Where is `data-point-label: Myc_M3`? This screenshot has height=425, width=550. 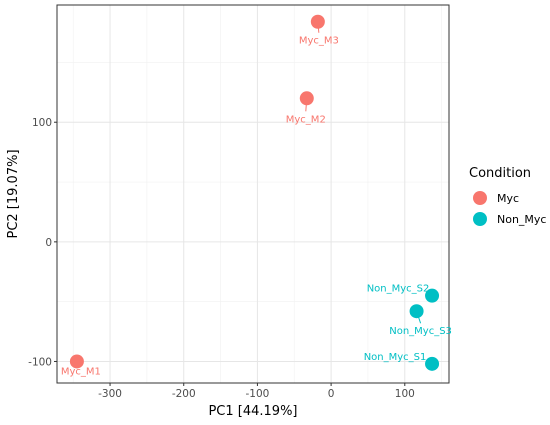 data-point-label: Myc_M3 is located at coordinates (319, 41).